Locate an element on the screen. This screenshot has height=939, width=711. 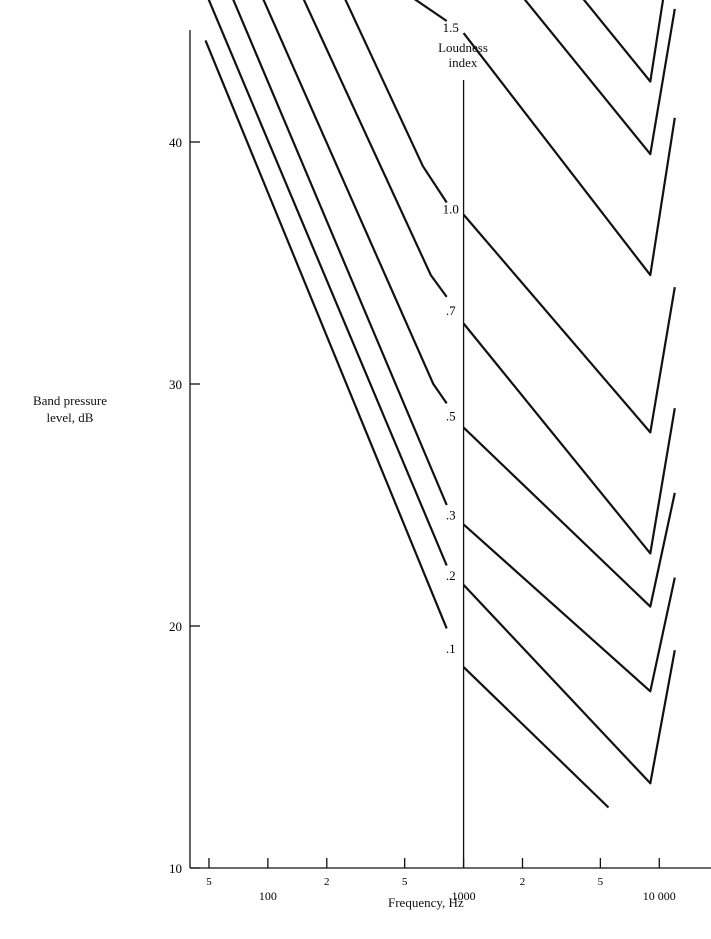
y-ticks: 102030405060708090100110120 is located at coordinates (184, 505).